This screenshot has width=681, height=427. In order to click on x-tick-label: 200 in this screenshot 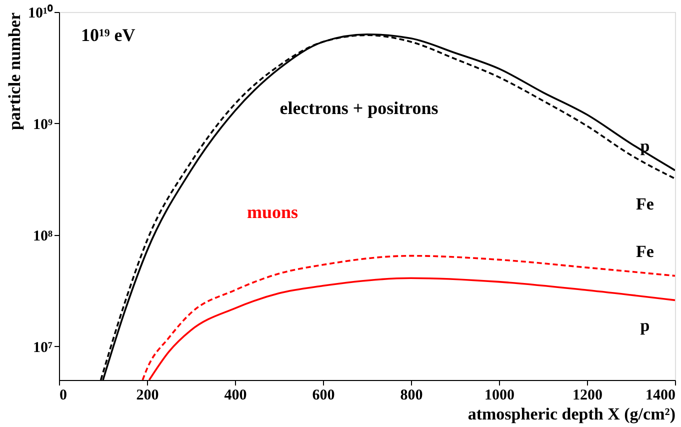, I will do `click(147, 396)`.